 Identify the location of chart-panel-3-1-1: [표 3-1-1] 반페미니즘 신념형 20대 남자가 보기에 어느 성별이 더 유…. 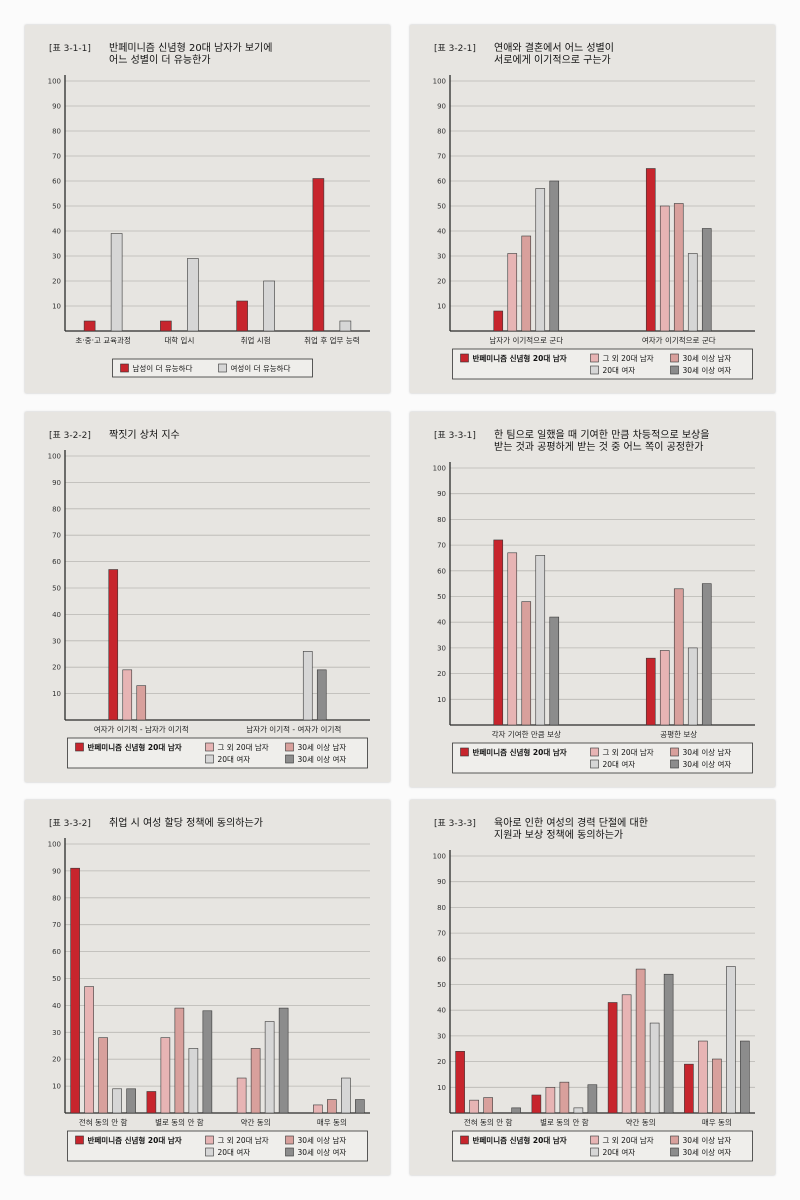
(207, 209).